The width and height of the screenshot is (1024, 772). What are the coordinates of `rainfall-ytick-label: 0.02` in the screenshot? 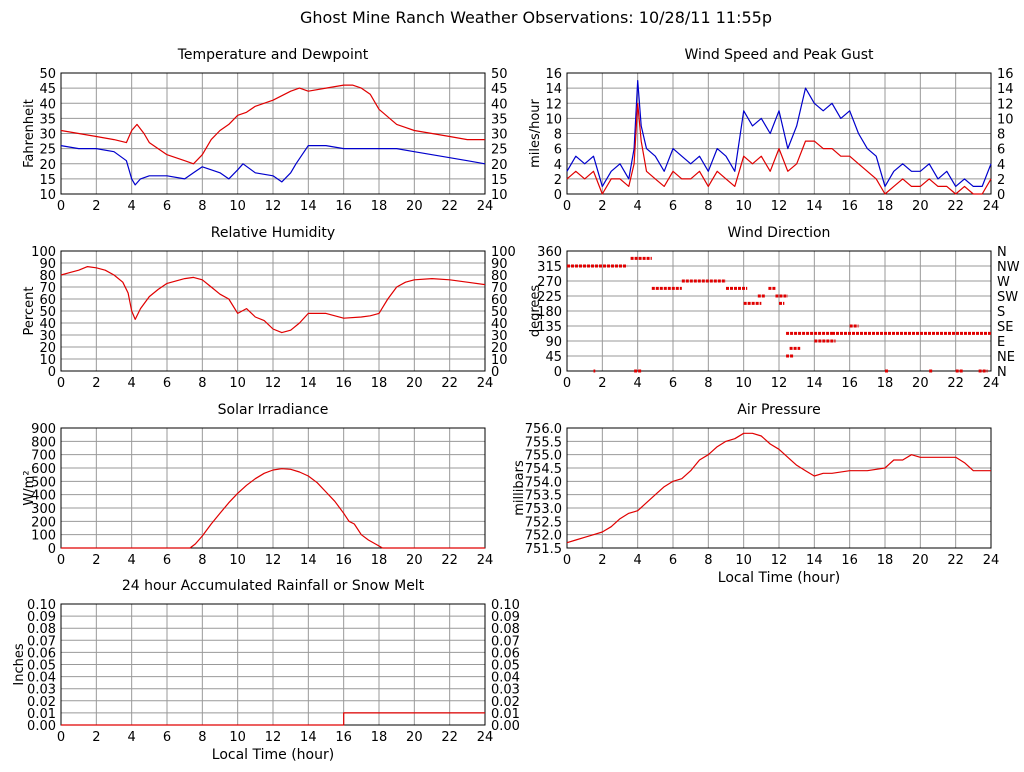 It's located at (41, 702).